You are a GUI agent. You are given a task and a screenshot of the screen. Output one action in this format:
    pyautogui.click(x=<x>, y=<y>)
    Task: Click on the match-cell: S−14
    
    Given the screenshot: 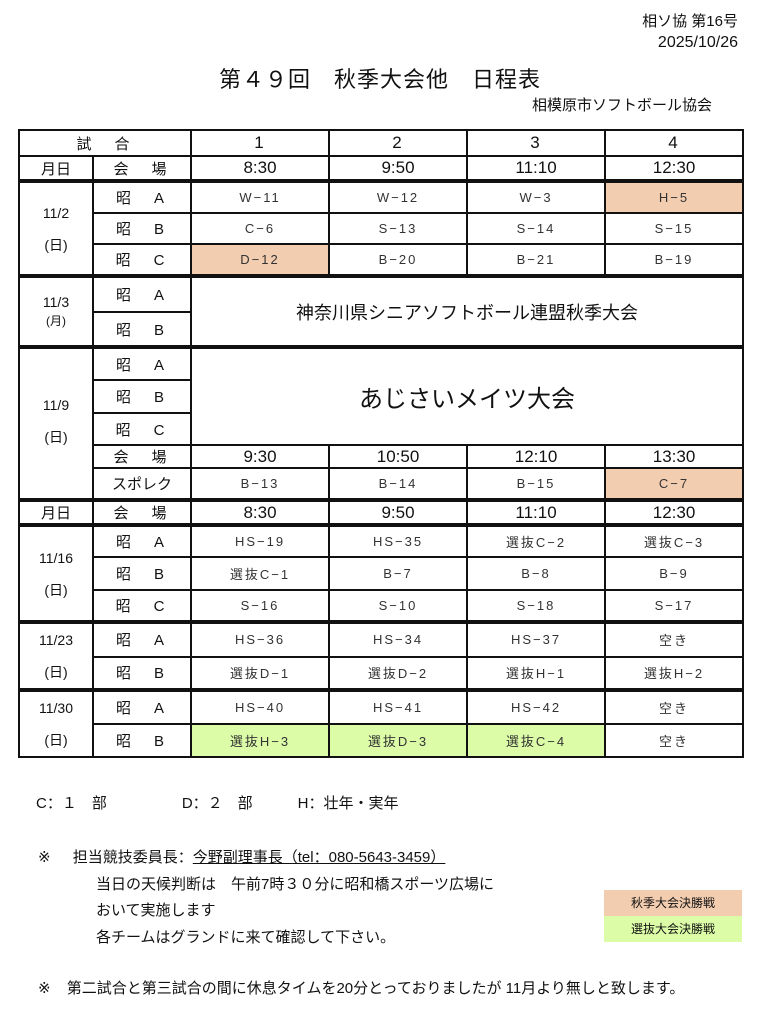 What is the action you would take?
    pyautogui.click(x=536, y=228)
    